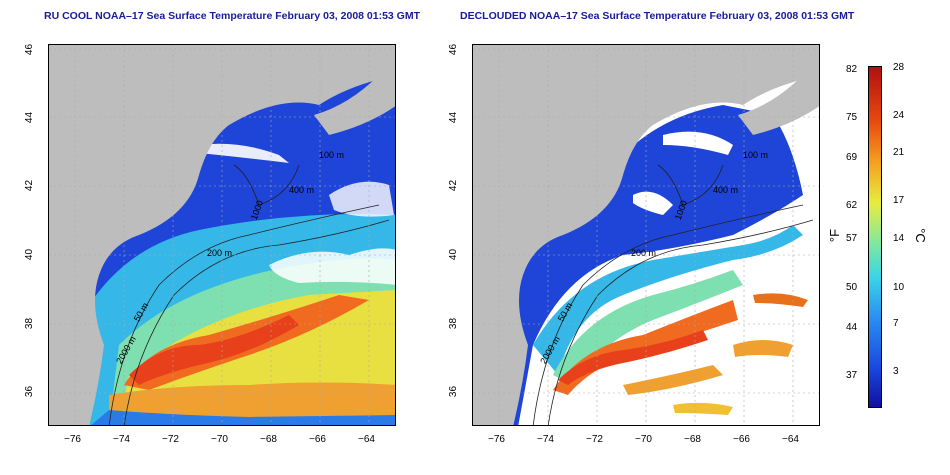 The width and height of the screenshot is (950, 475). Describe the element at coordinates (899, 200) in the screenshot. I see `colorbar-c-label: 17` at that location.